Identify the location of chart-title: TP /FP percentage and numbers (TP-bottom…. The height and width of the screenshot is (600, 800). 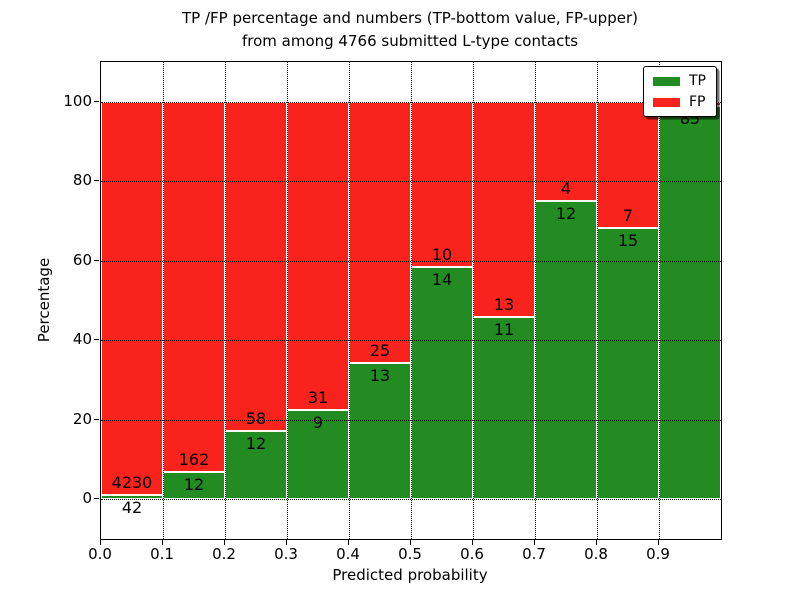
(410, 30).